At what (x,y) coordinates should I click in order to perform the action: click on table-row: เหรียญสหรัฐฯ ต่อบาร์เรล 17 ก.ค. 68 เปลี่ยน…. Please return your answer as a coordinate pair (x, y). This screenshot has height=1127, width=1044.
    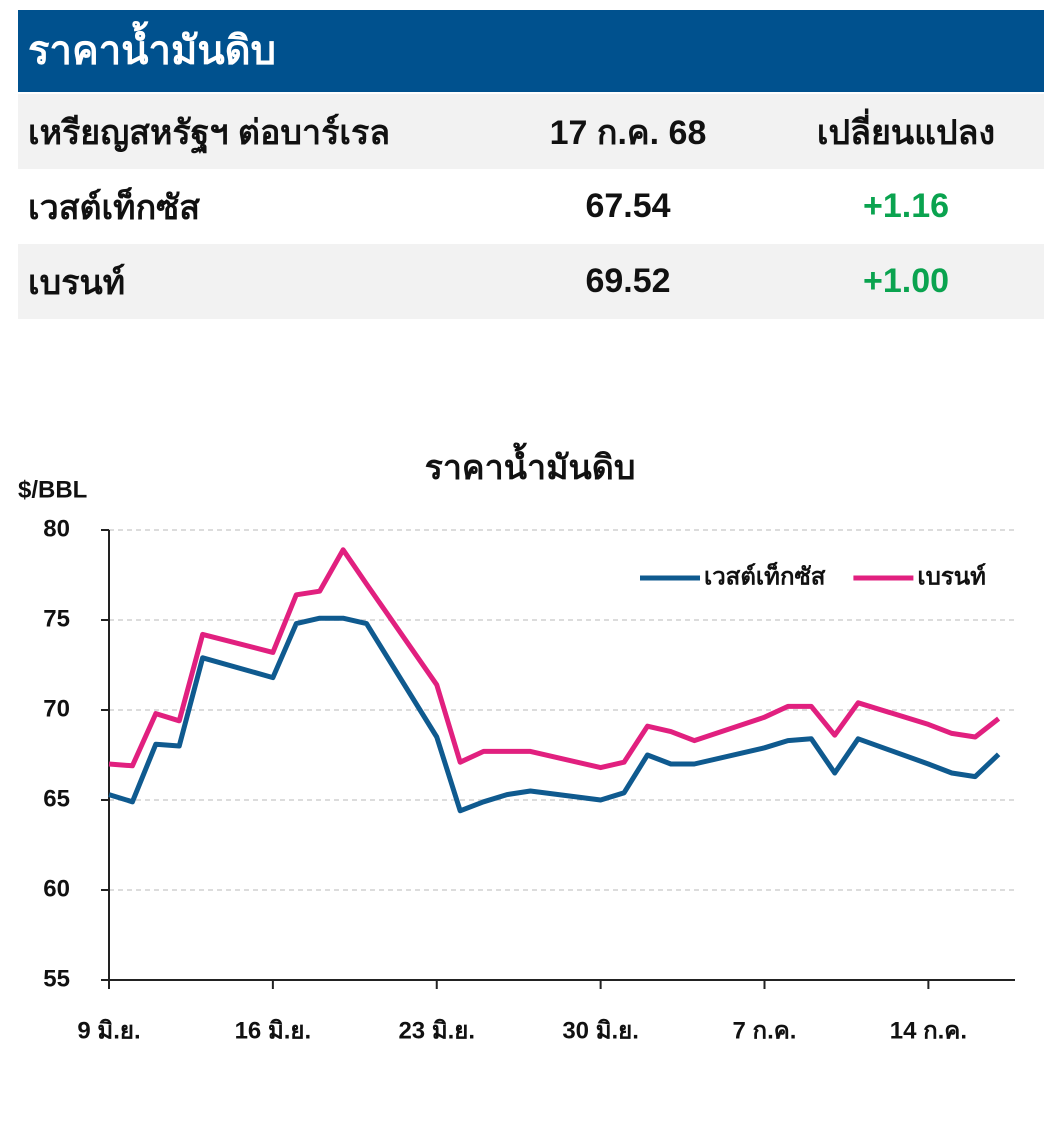
    Looking at the image, I should click on (531, 131).